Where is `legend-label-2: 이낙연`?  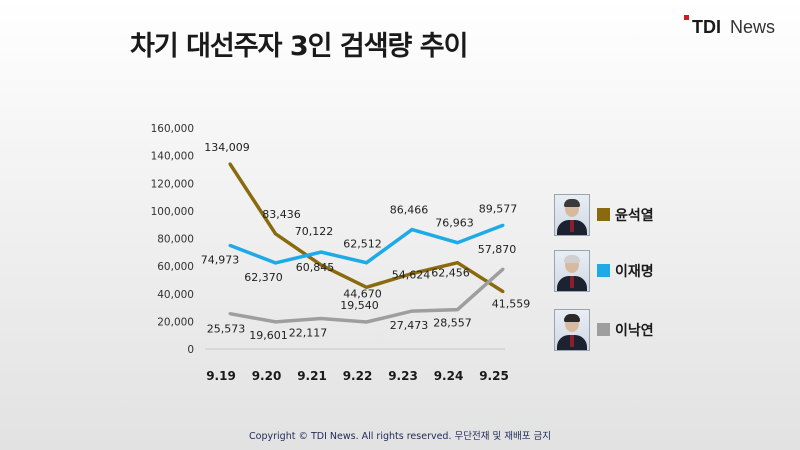 legend-label-2: 이낙연 is located at coordinates (634, 331).